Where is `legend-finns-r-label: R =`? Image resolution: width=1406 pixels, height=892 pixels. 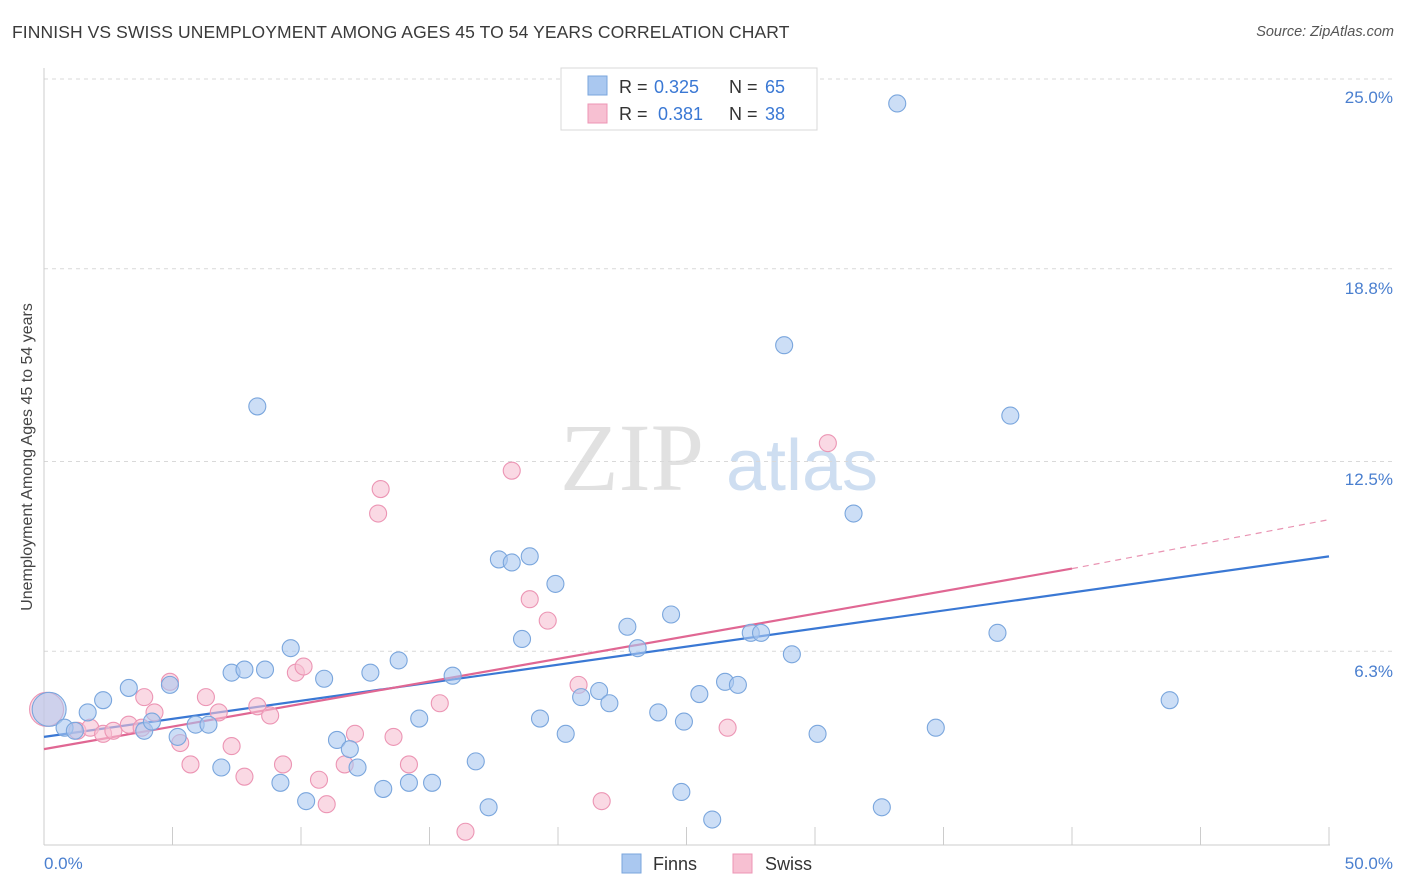 legend-finns-r-label: R = is located at coordinates (633, 87).